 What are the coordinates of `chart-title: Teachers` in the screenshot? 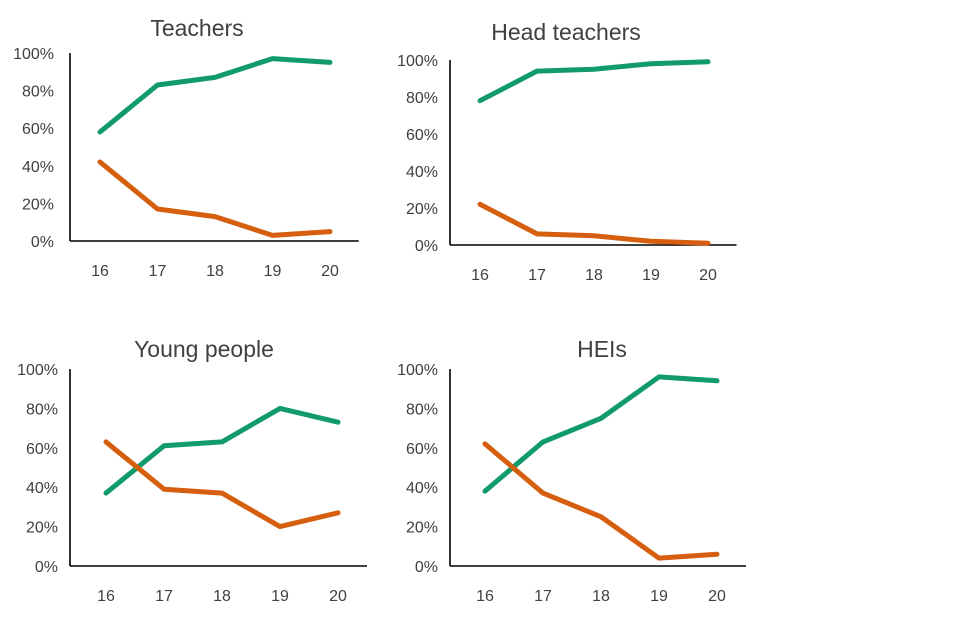 It's located at (196, 28).